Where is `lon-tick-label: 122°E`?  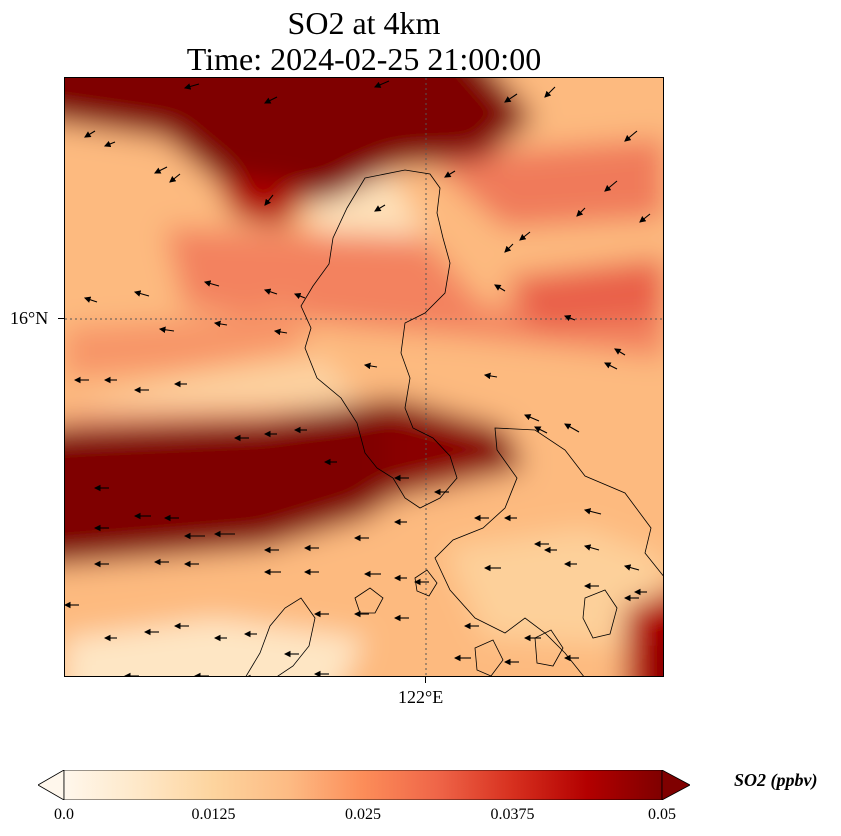 lon-tick-label: 122°E is located at coordinates (421, 697).